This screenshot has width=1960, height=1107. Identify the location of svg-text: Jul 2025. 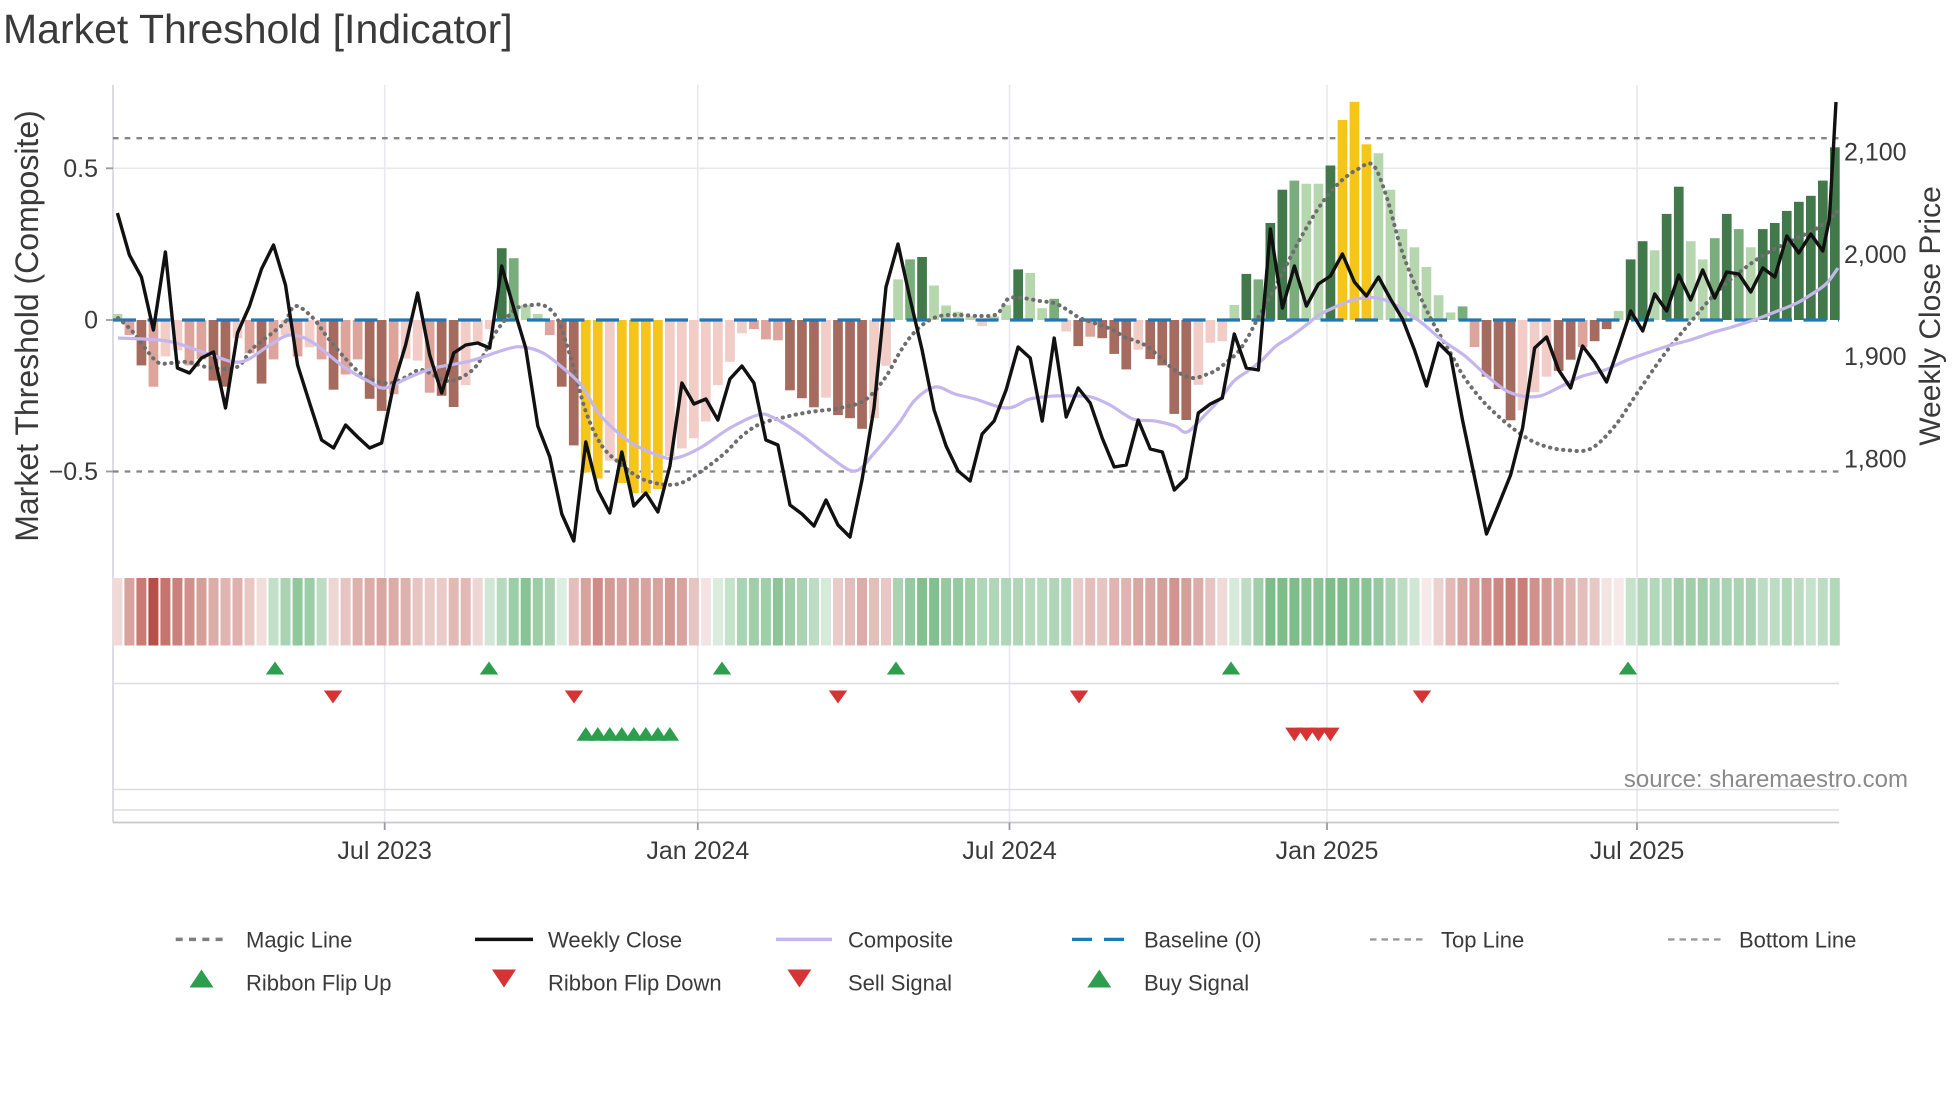
(1637, 851).